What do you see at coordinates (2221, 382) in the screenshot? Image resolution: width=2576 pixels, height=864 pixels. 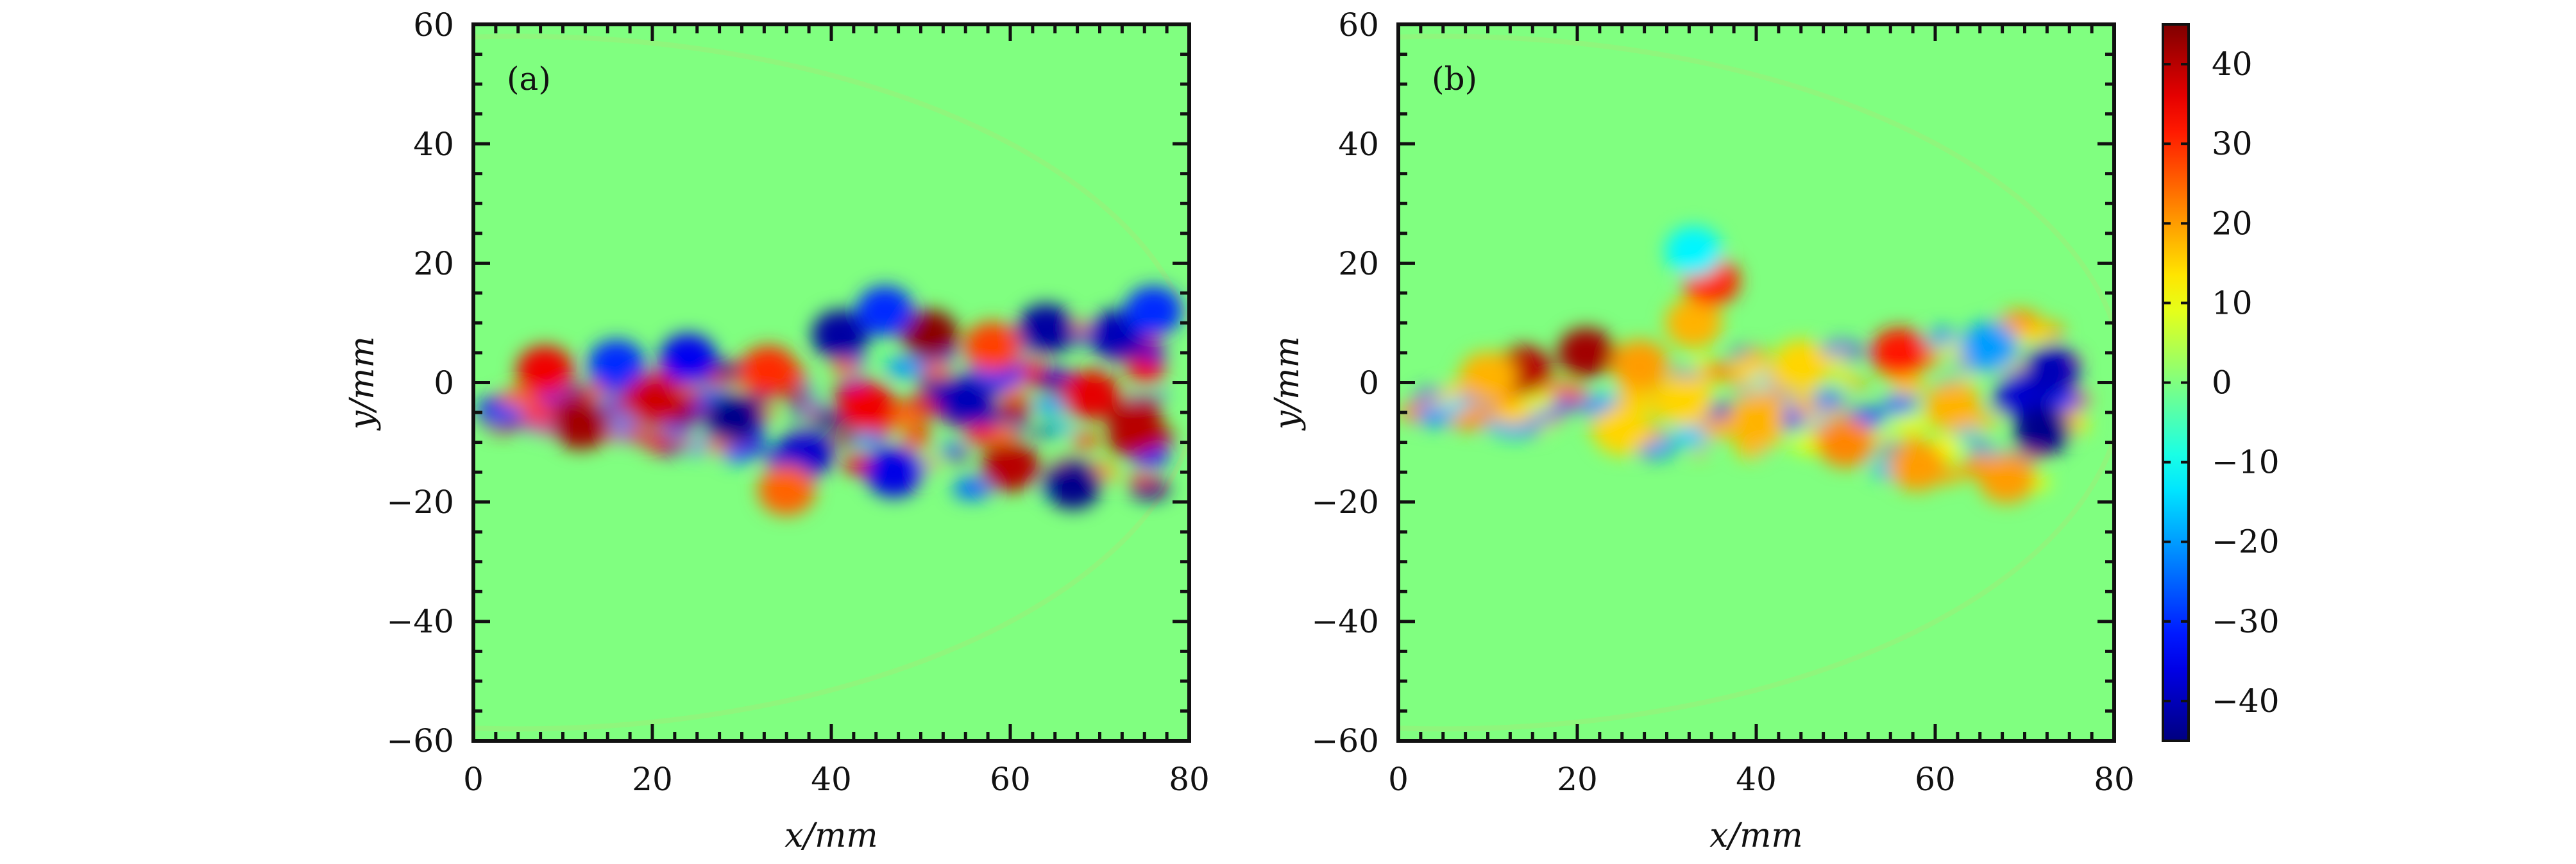 I see `colorbar: 40 30 20 10 0 −10 −20 −30 −40` at bounding box center [2221, 382].